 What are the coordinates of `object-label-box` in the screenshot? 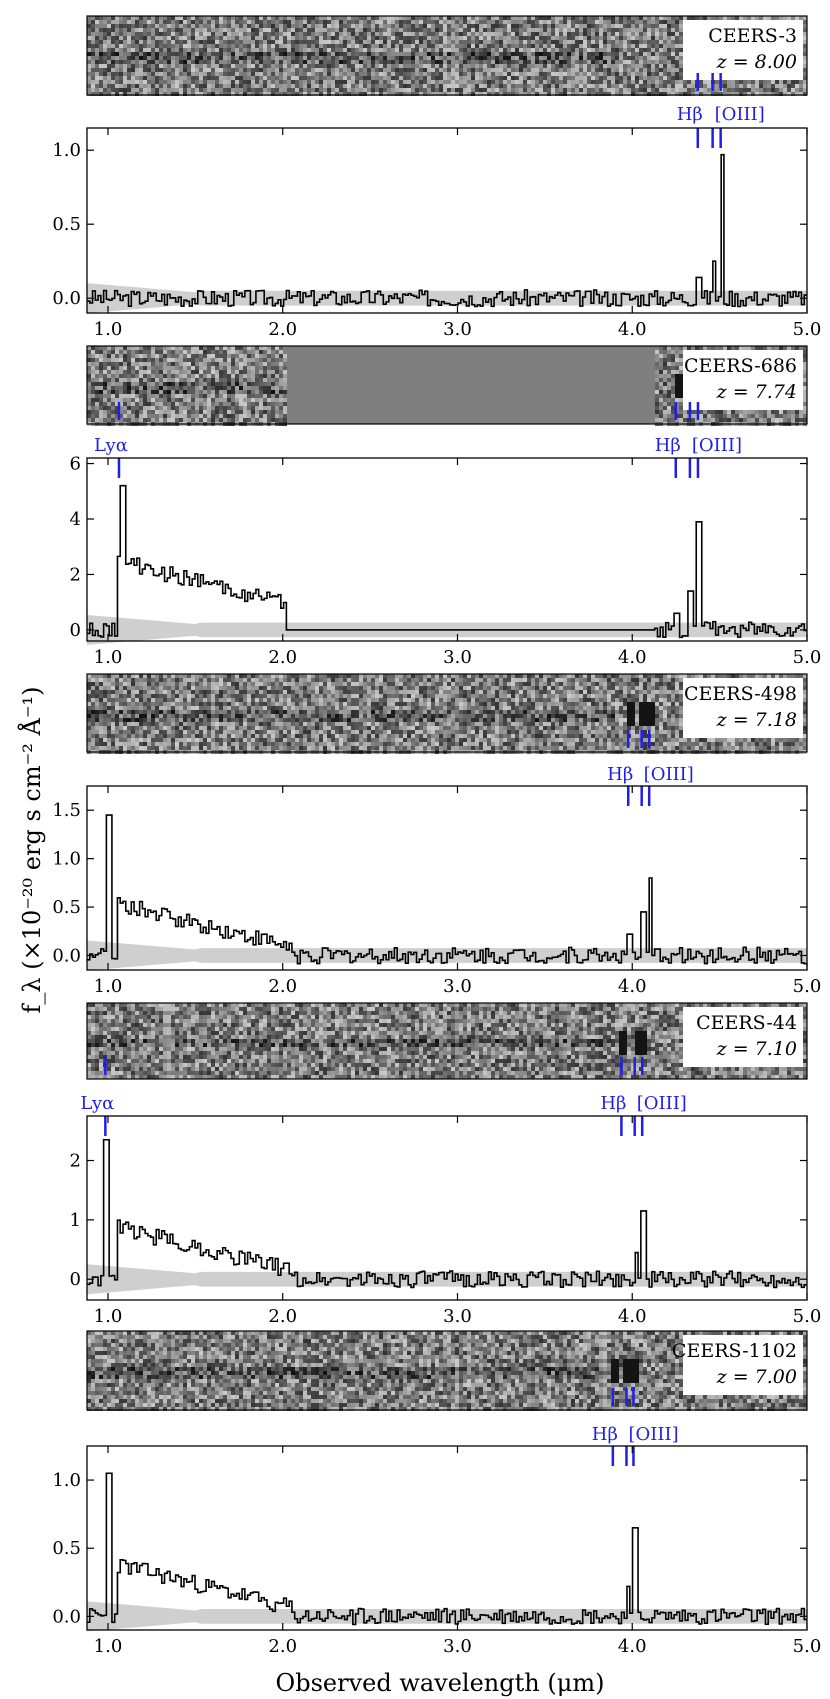 It's located at (743, 50).